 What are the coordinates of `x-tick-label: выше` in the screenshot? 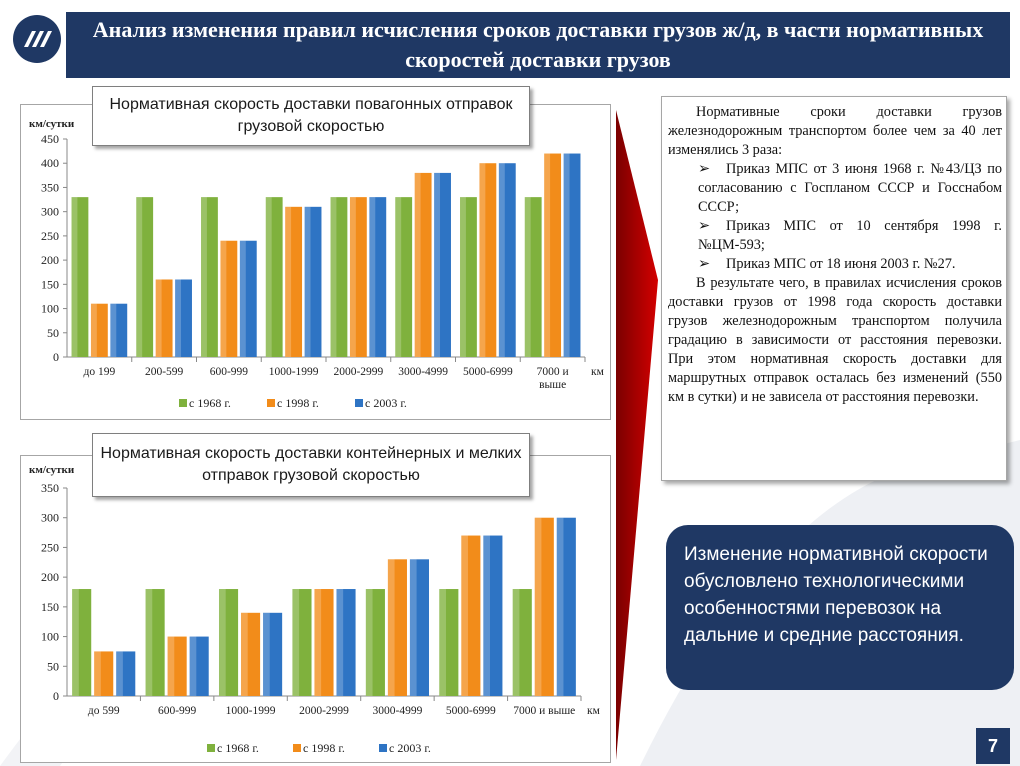 It's located at (552, 385).